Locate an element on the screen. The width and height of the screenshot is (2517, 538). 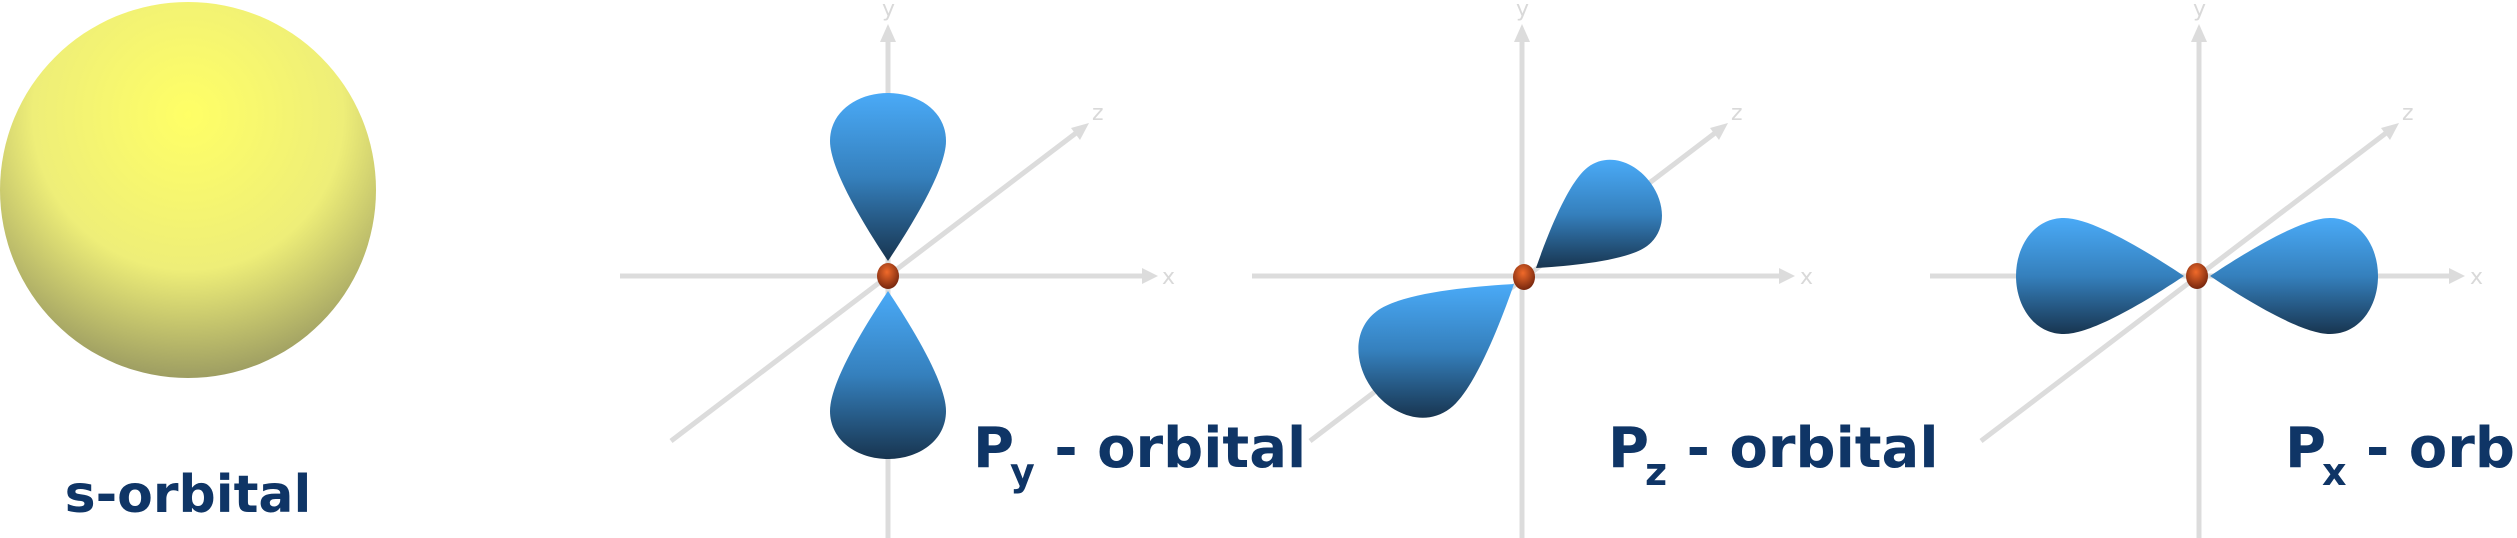
s-orbital-panel: s-orbital is located at coordinates (188, 263).